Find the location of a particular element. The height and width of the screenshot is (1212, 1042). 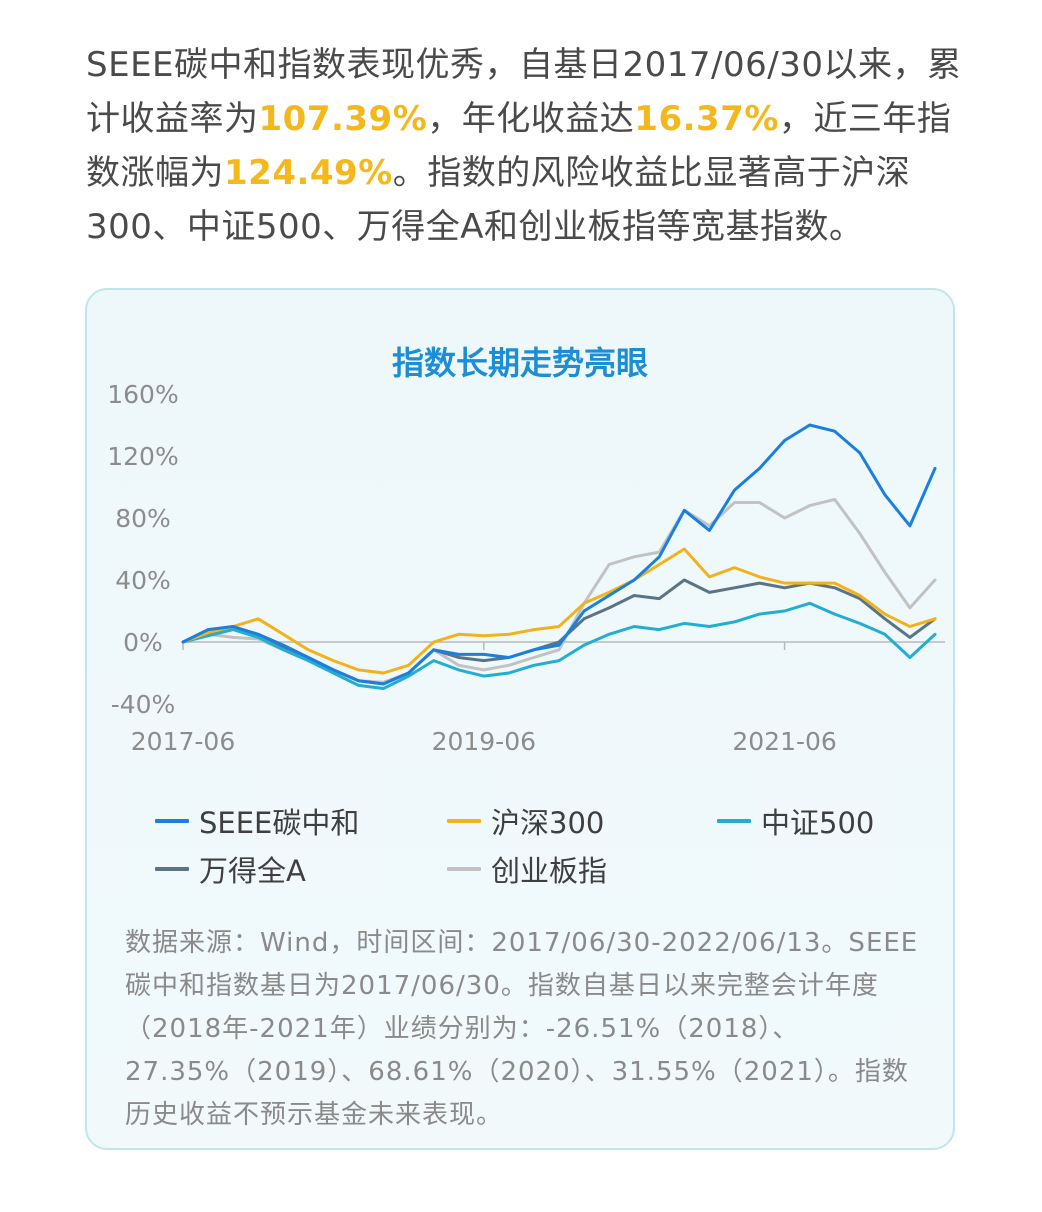

intro-text-4: 。指数的风险收益比显著高于沪深300、中证500、万得全A和创业板指等宽基指数。 is located at coordinates (498, 200).